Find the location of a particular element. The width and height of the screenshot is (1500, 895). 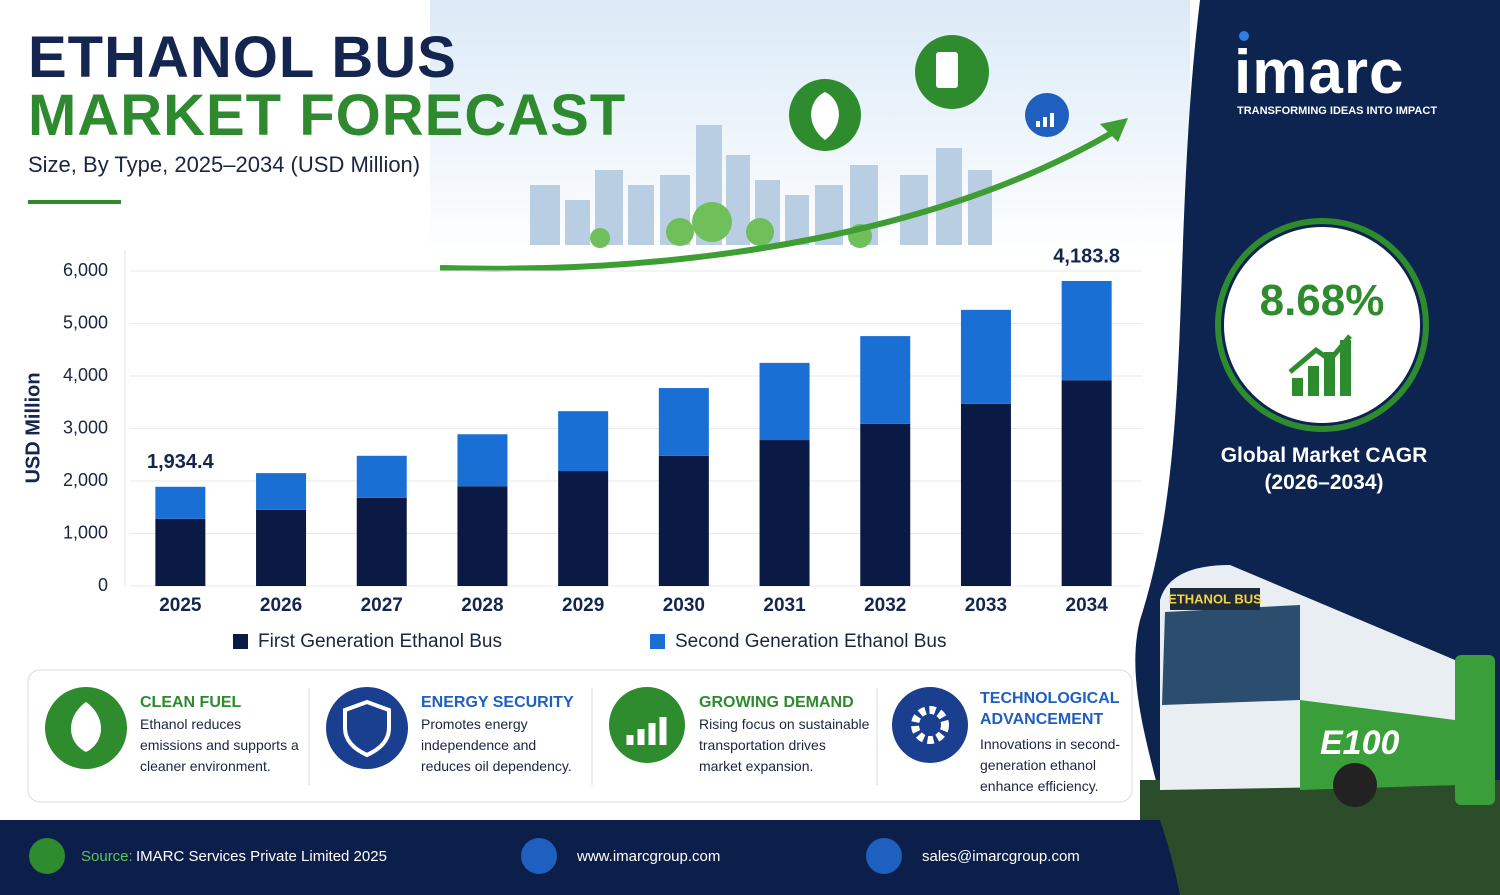

y-tick-label: 1,000 is located at coordinates (85, 532).